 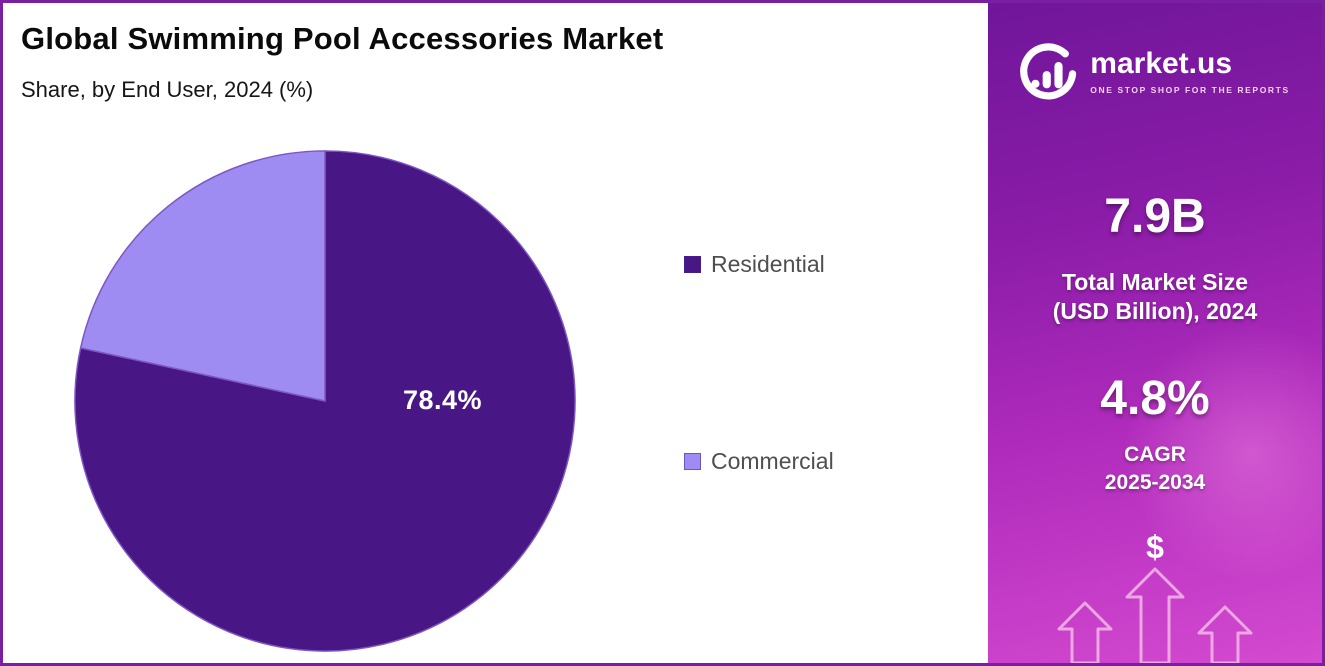 I want to click on brand-logo: market.us ONE STOP SHOP FOR THE REPORTS, so click(x=1155, y=72).